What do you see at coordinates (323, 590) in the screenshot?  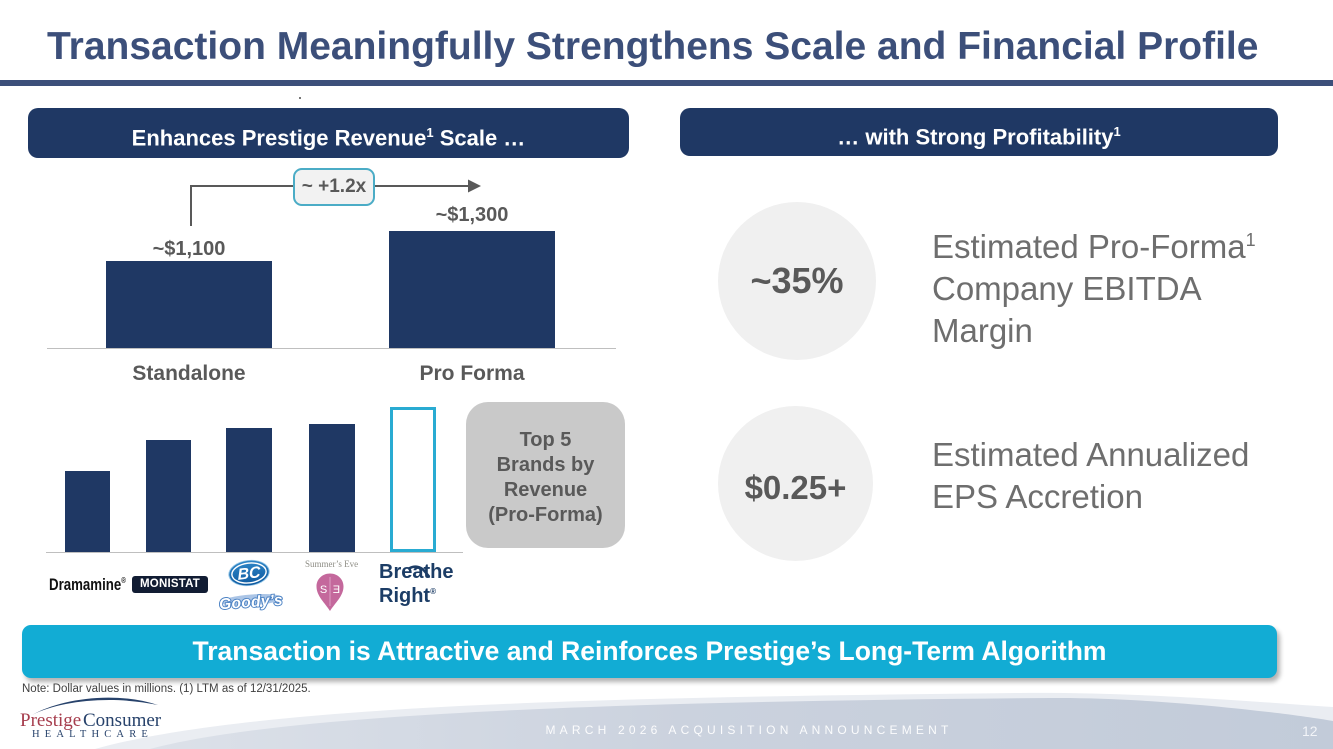 I see `svg-text: S` at bounding box center [323, 590].